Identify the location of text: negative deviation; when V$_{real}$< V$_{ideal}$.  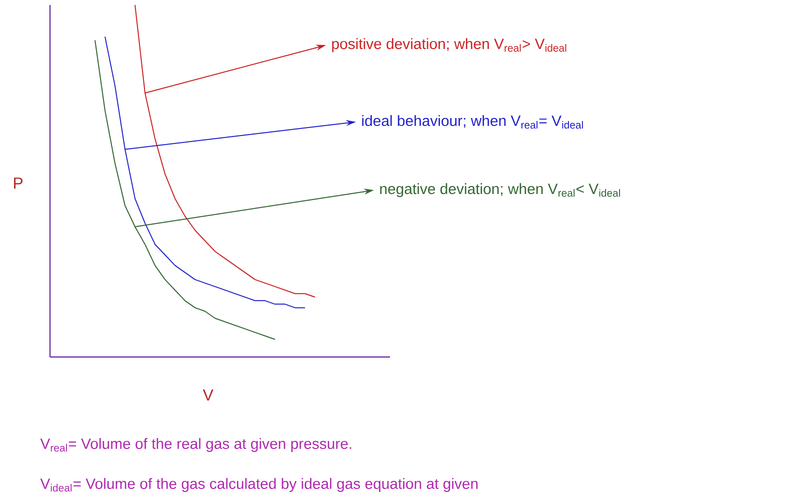
(500, 190).